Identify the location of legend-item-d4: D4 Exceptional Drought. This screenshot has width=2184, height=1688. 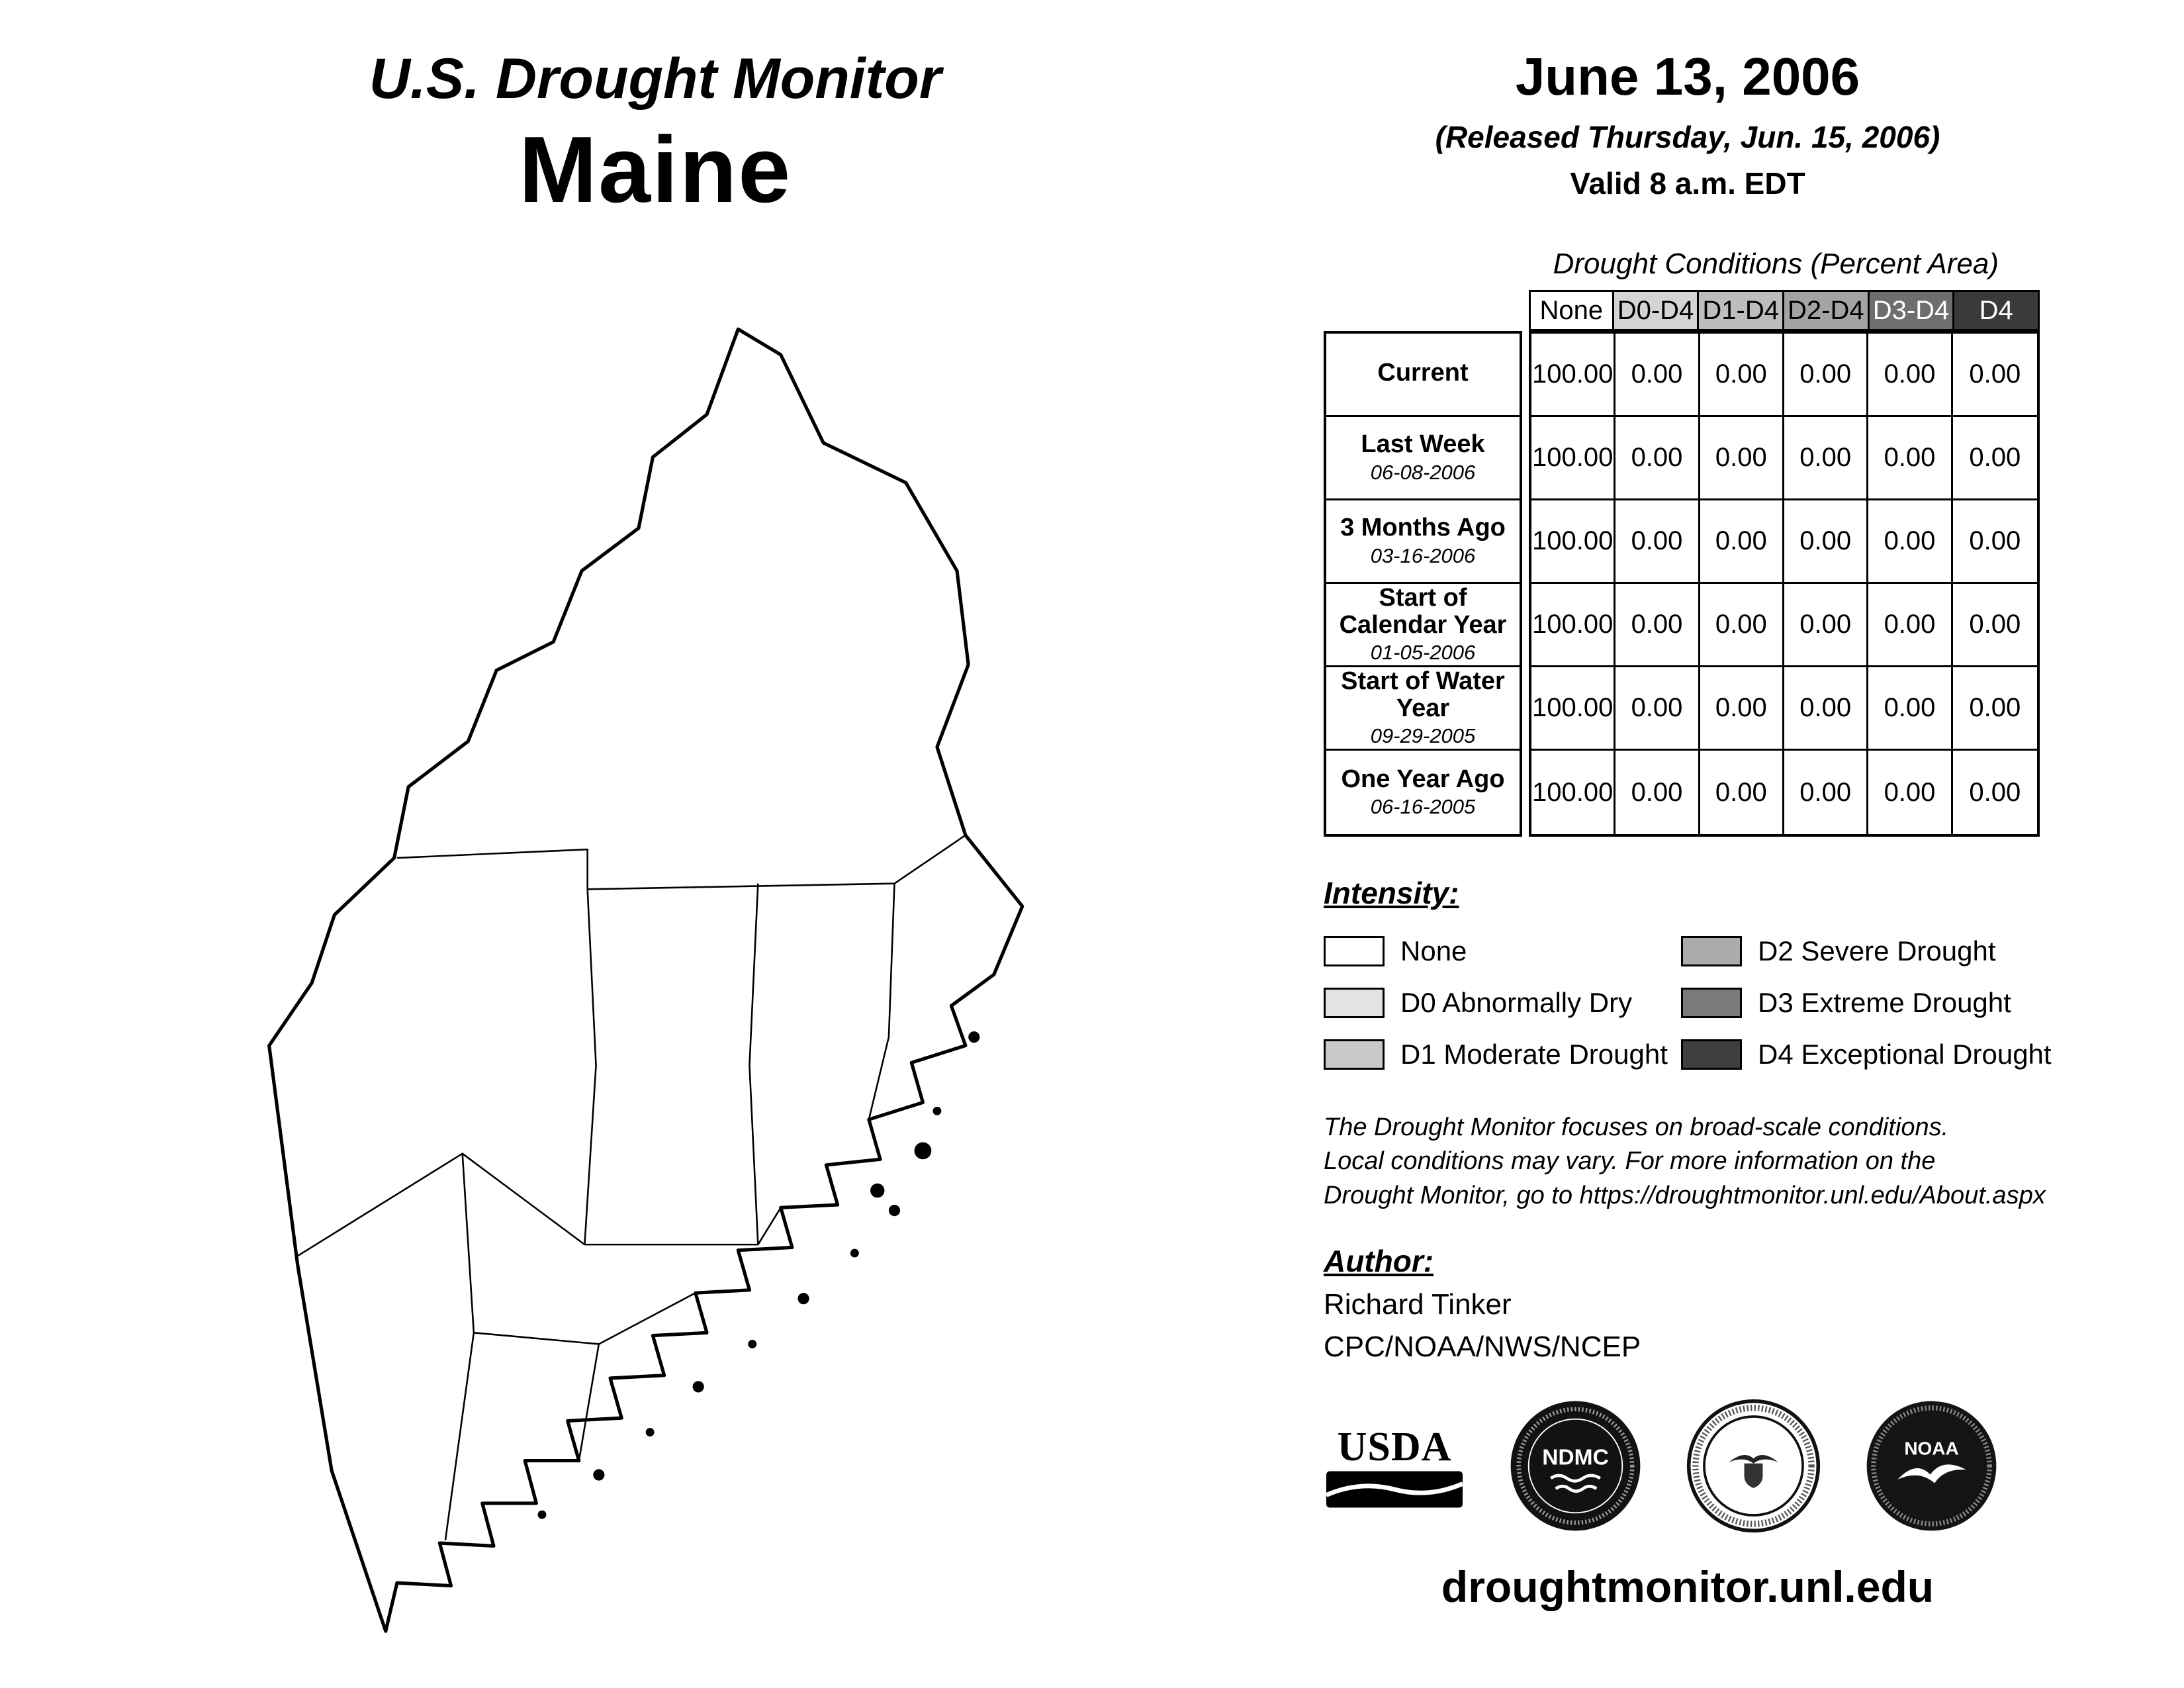
(1880, 1054).